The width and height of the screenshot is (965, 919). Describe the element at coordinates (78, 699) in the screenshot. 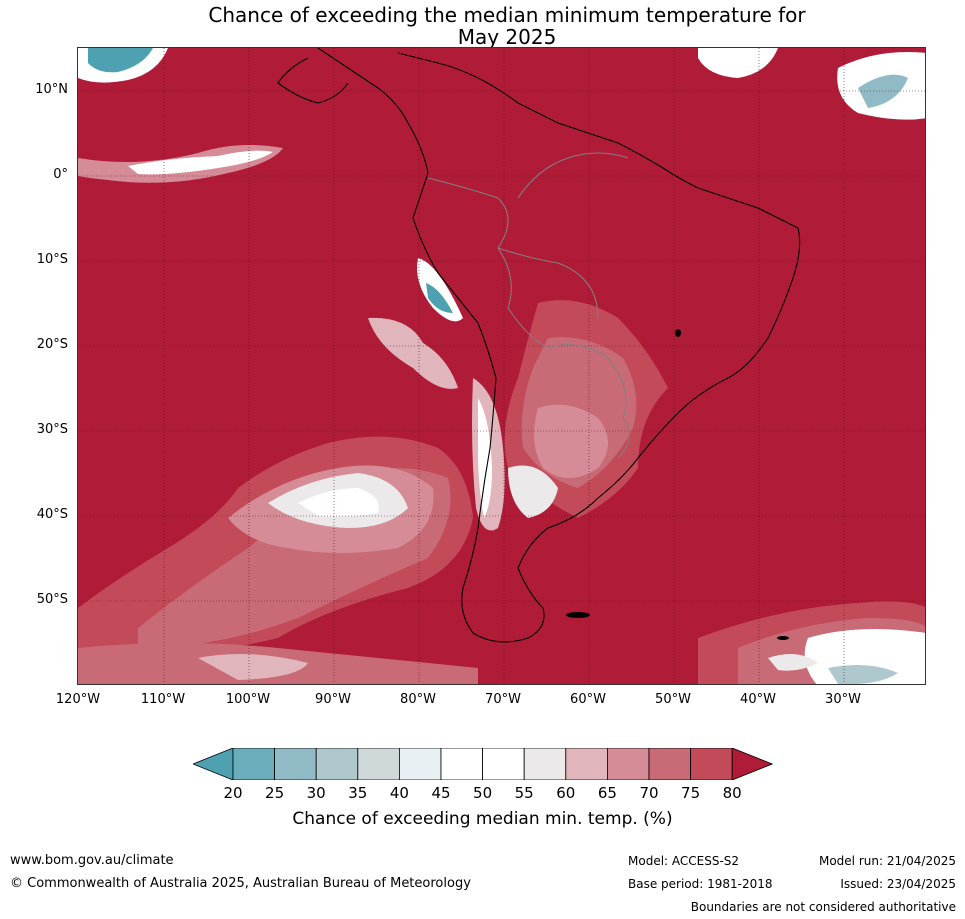

I see `lon-tick-120w: 120°W` at that location.